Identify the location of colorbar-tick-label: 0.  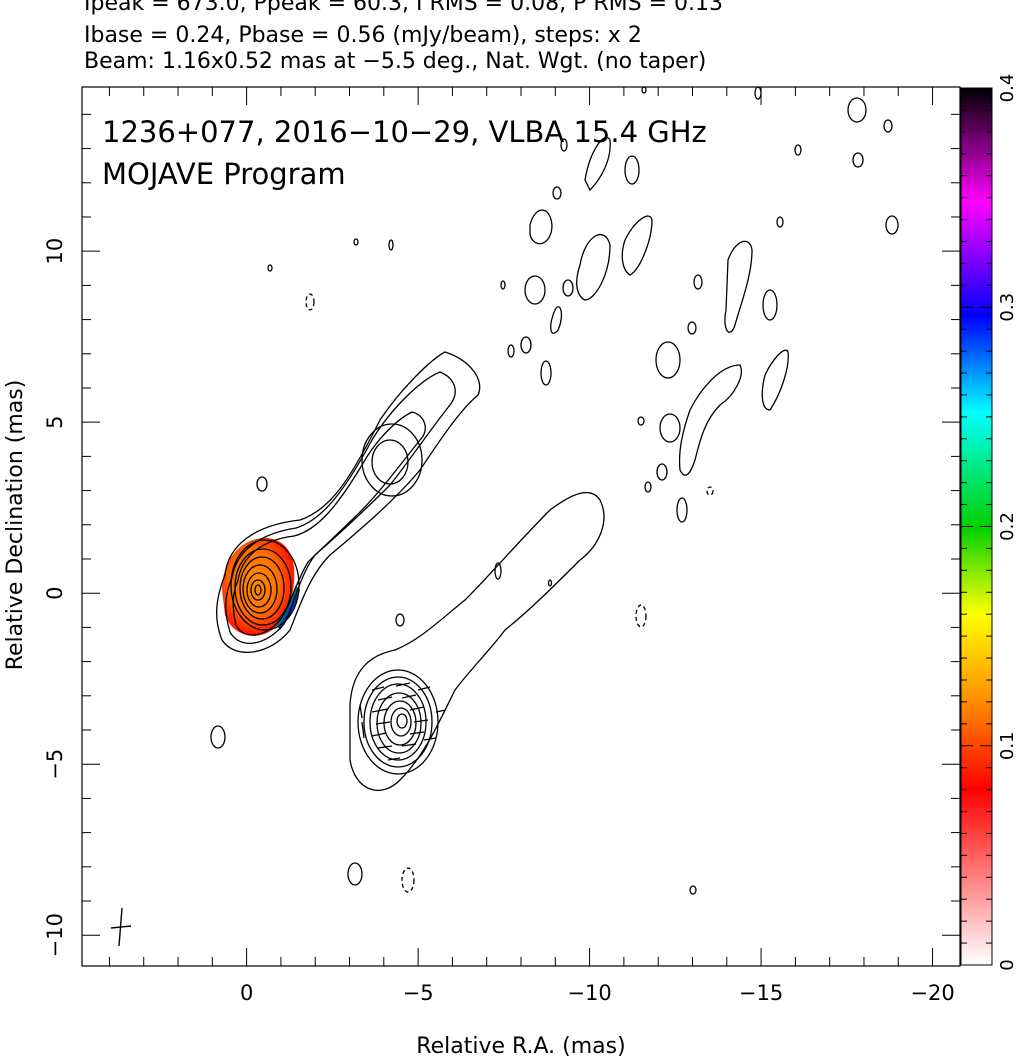
(1007, 964).